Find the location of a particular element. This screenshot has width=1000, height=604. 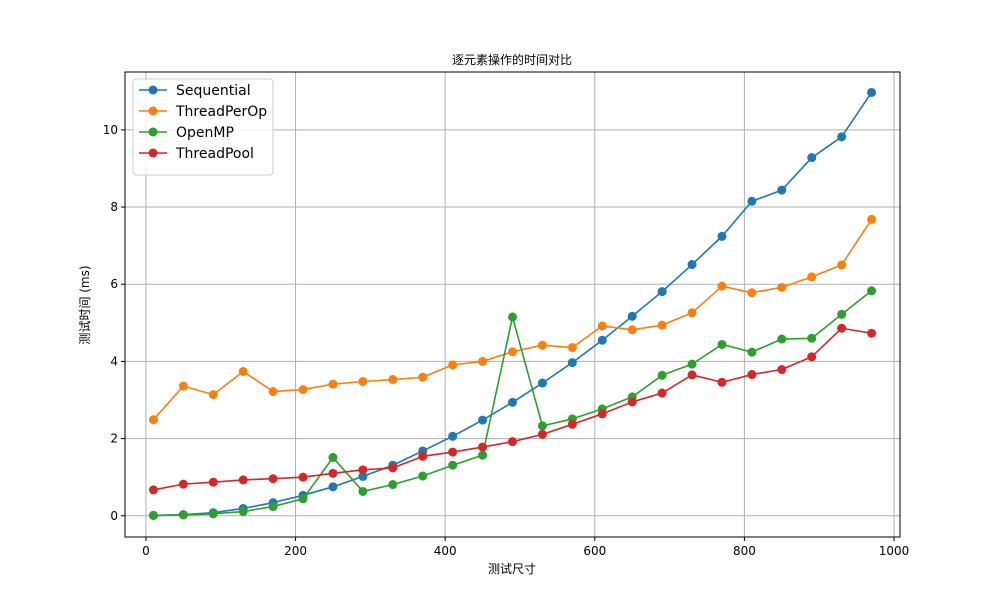

y-tick-label: 4 is located at coordinates (114, 361).